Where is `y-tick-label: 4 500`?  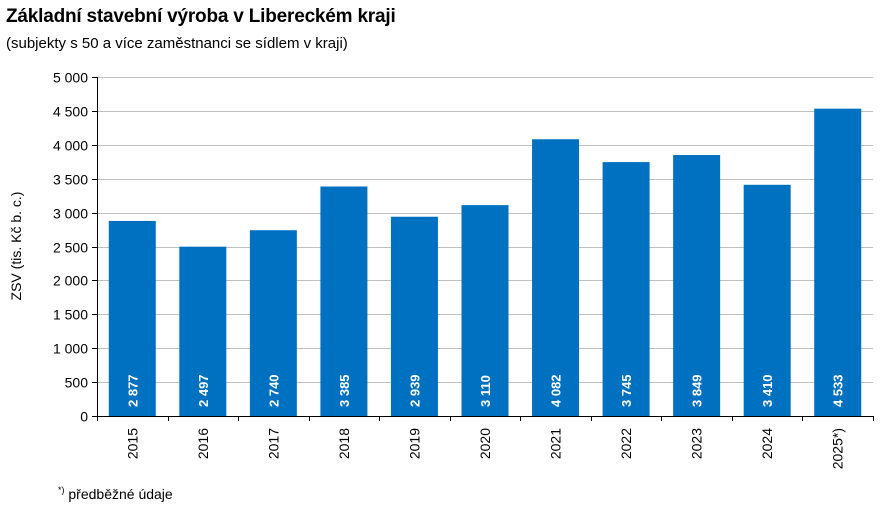 y-tick-label: 4 500 is located at coordinates (70, 112).